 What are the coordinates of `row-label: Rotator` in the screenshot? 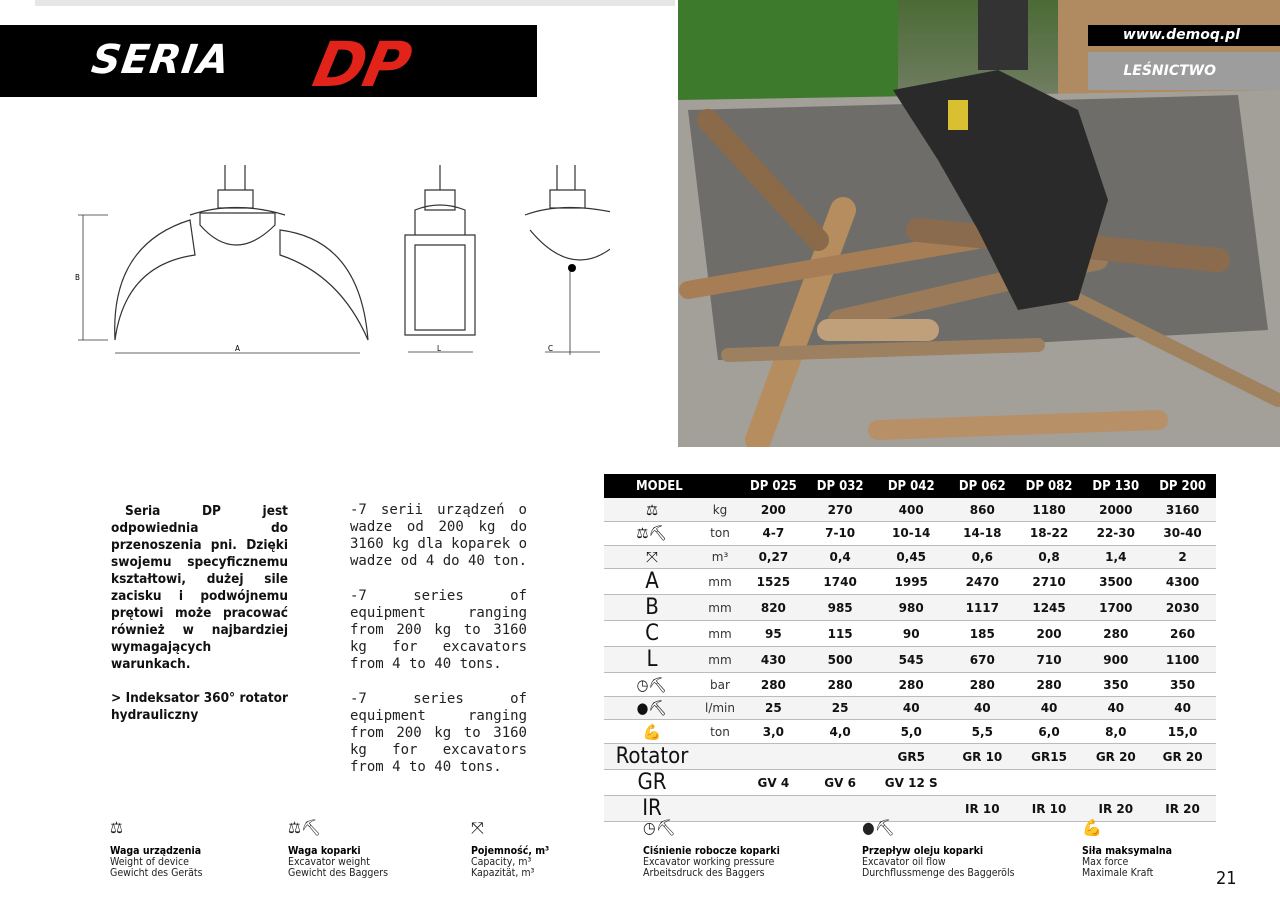 It's located at (652, 757).